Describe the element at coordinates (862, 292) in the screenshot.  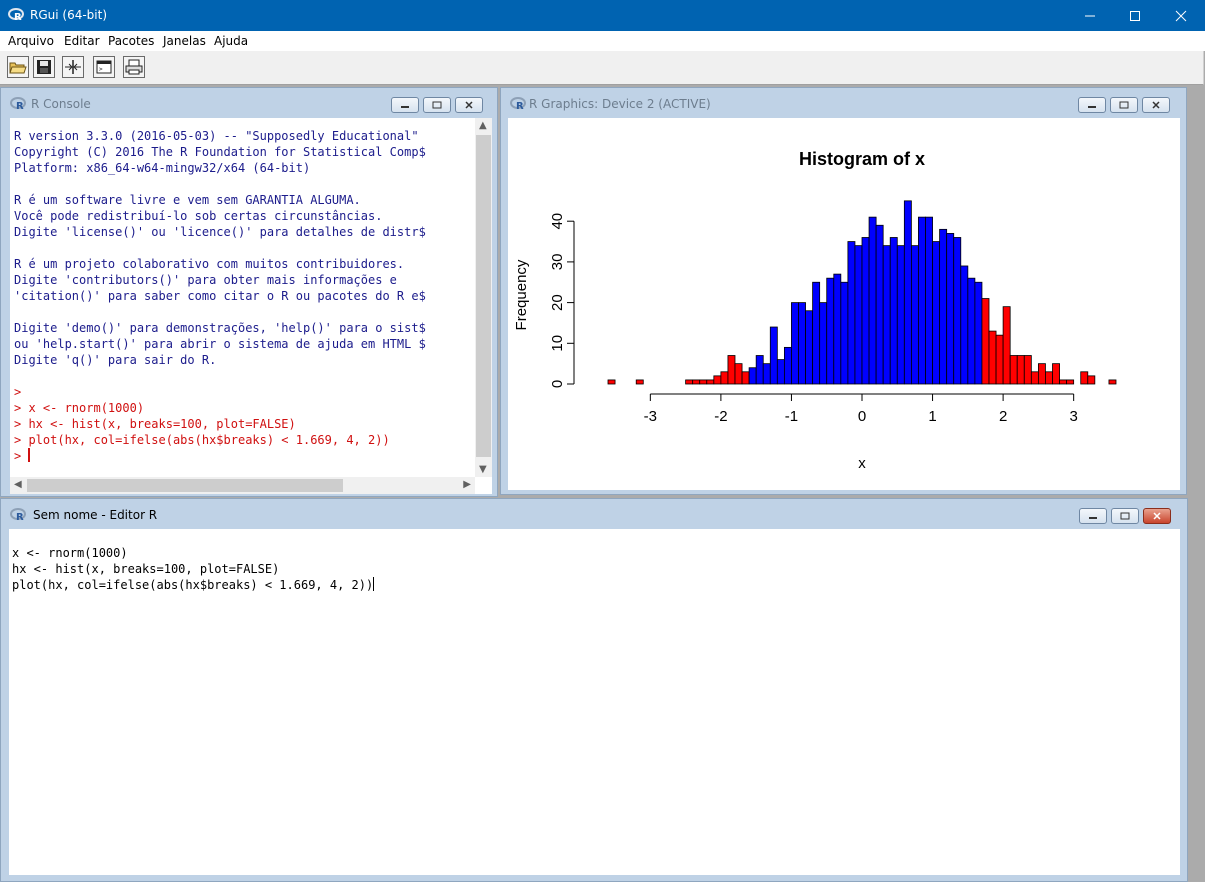
I see `histogram-bars` at that location.